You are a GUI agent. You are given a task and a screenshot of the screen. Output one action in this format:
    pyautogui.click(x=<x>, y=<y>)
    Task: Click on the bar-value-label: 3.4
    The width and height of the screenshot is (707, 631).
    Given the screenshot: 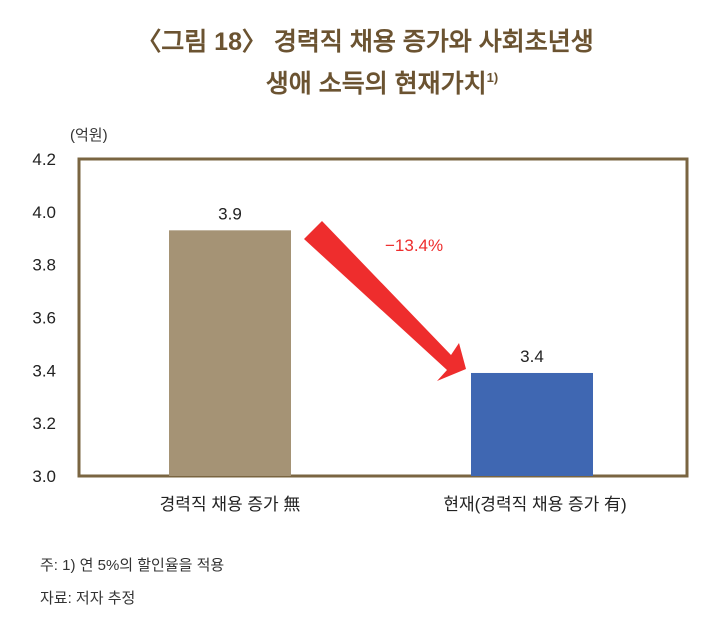 What is the action you would take?
    pyautogui.click(x=532, y=356)
    